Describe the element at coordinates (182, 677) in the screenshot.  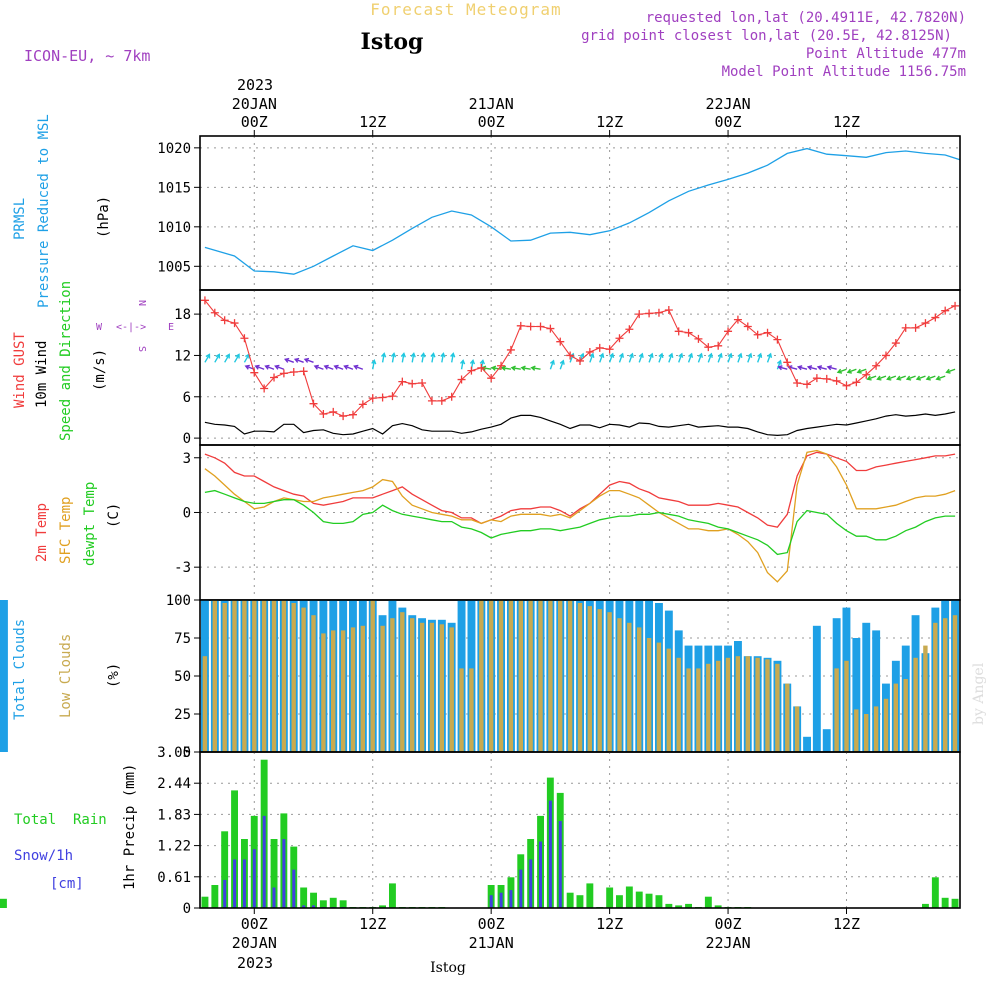
I see `ytick-label-clouds: 50` at that location.